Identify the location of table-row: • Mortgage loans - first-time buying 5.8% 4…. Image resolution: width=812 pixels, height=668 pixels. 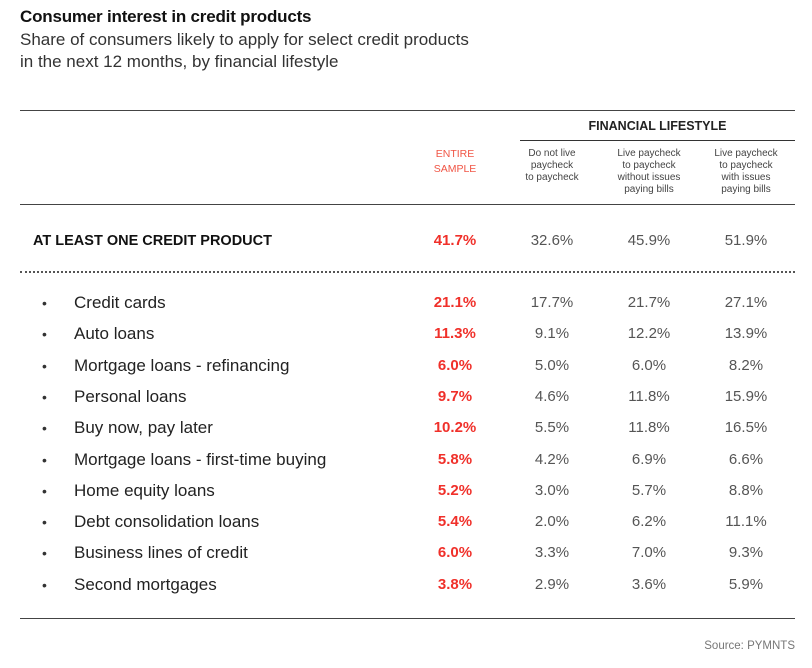
(406, 460).